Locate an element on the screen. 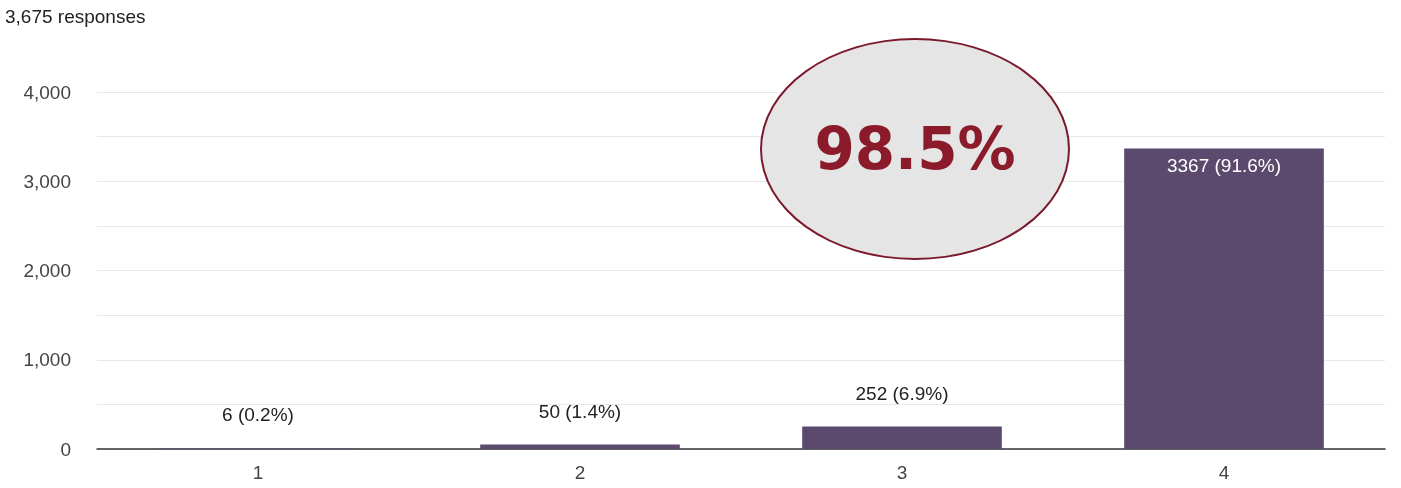 The width and height of the screenshot is (1401, 488). data-label: 3367 (91.6%) is located at coordinates (1224, 166).